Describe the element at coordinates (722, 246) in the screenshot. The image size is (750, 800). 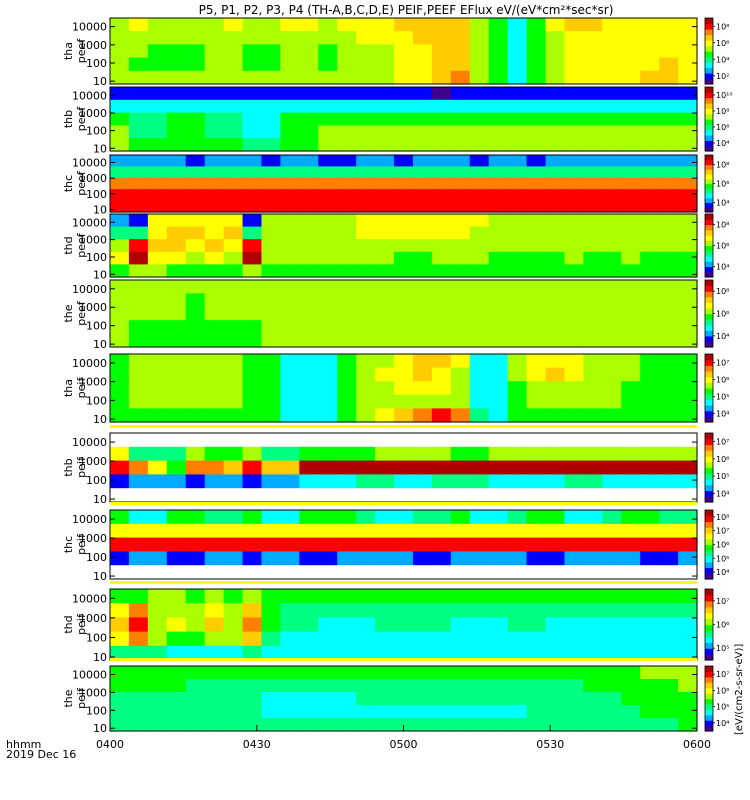
I see `colorbar-tick-label: 10⁶` at that location.